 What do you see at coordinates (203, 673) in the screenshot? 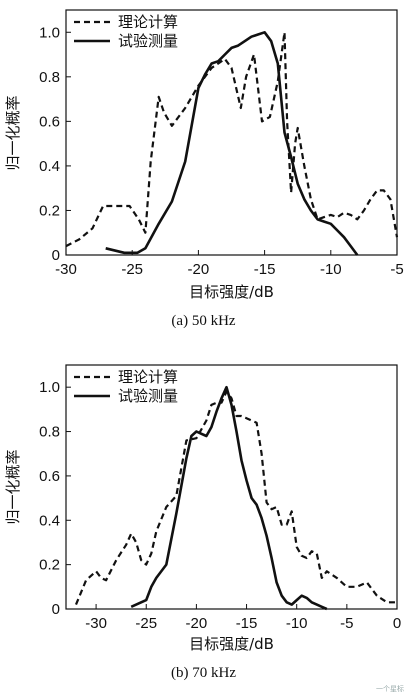
I see `figure-caption: (b) 70 kHz` at bounding box center [203, 673].